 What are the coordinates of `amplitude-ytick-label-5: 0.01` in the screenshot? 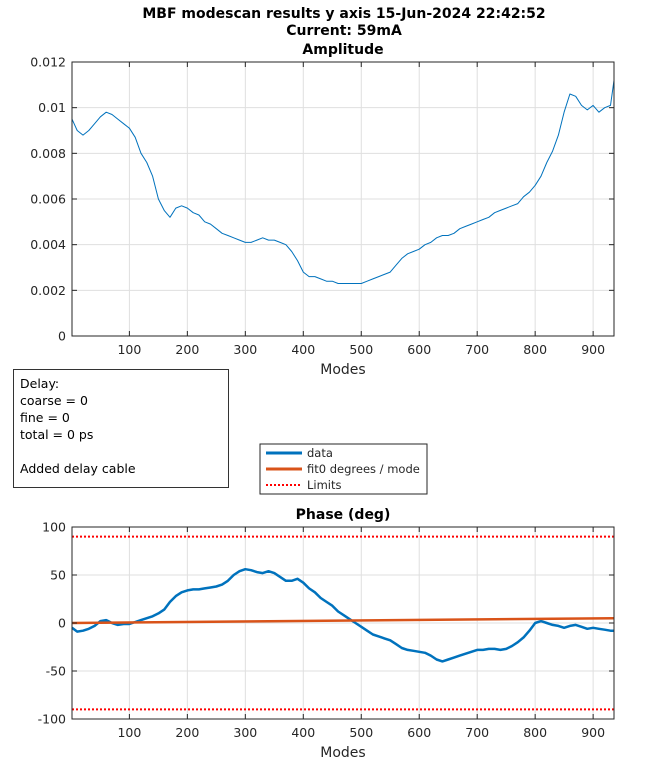 It's located at (52, 107).